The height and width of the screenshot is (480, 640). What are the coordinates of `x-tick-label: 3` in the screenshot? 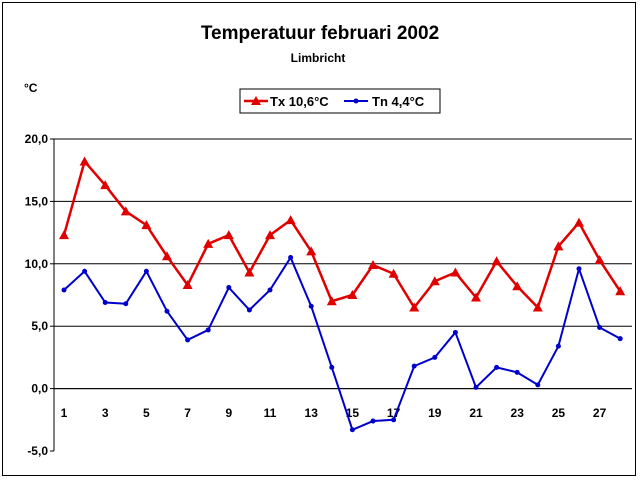 It's located at (105, 413).